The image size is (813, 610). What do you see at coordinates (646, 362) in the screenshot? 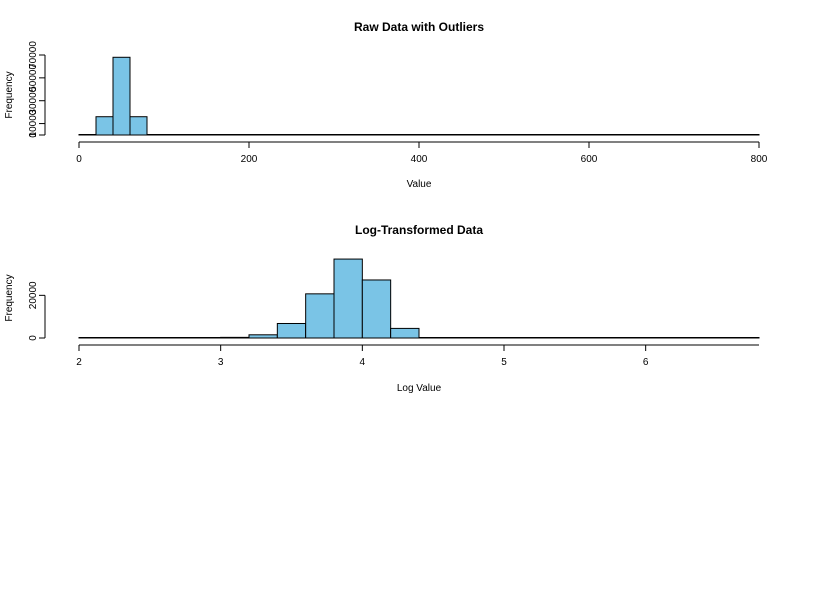
I see `x-tick-label: 6` at bounding box center [646, 362].